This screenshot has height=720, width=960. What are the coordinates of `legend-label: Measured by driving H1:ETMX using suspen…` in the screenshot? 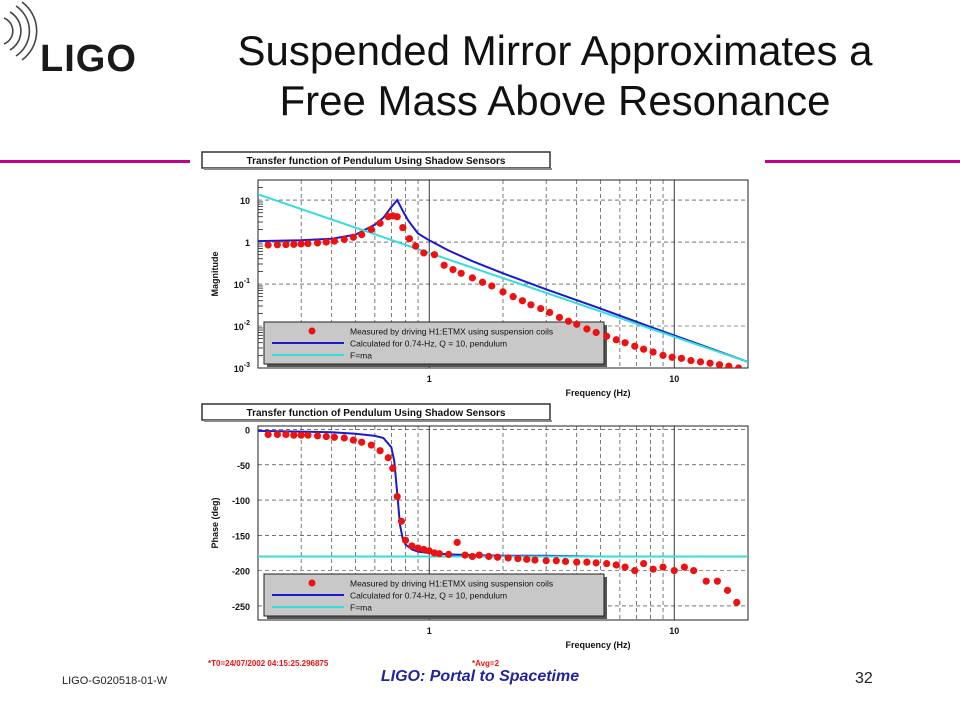 It's located at (451, 332).